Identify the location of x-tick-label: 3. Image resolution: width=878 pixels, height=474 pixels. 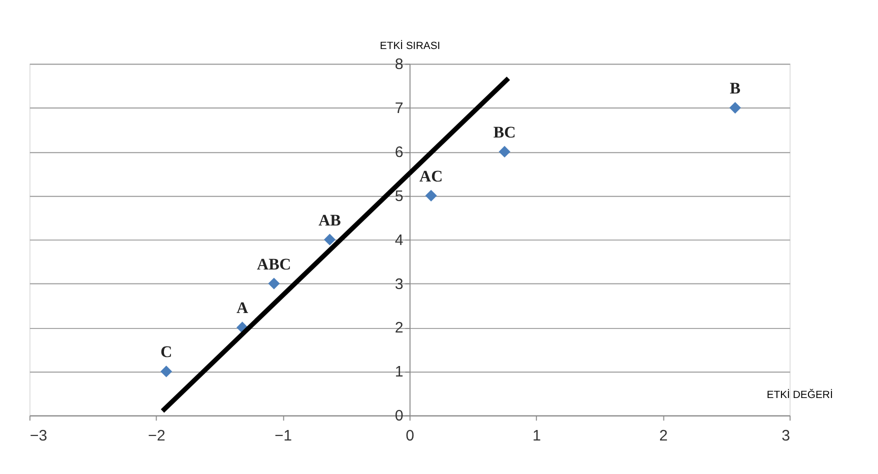
(786, 436).